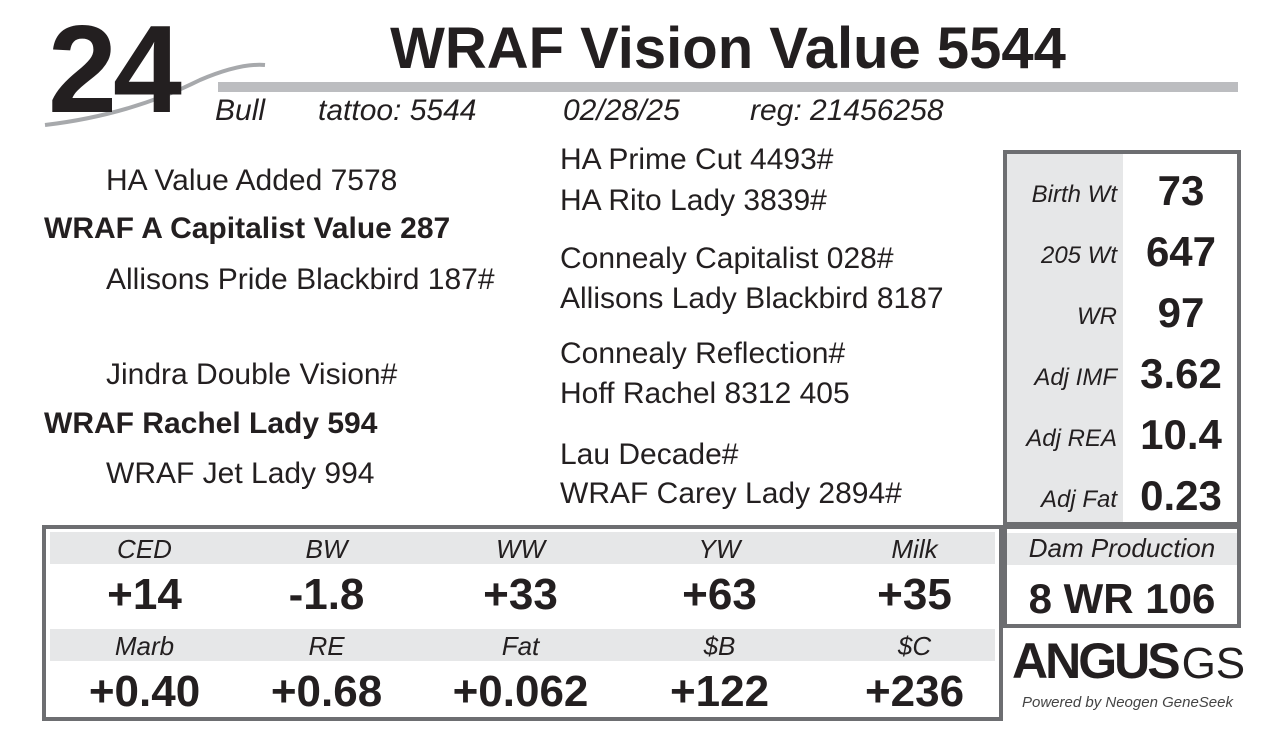 Image resolution: width=1283 pixels, height=730 pixels. Describe the element at coordinates (719, 691) in the screenshot. I see `epd-value: +122` at that location.